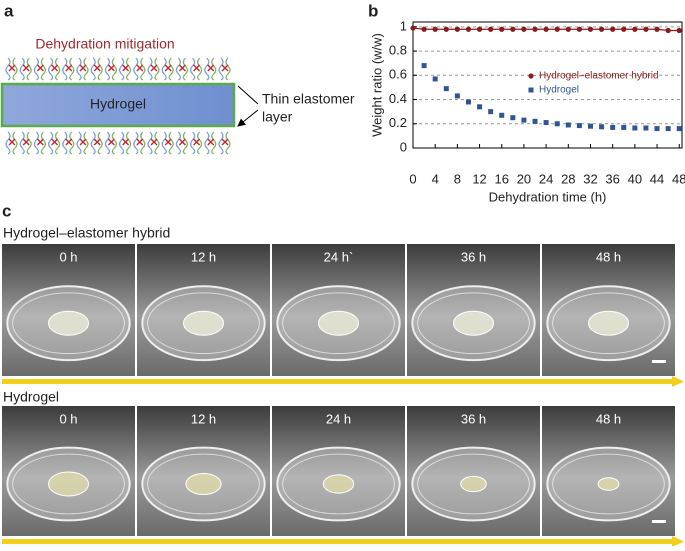 This screenshot has height=551, width=685. I want to click on x-tick-label: 8, so click(457, 178).